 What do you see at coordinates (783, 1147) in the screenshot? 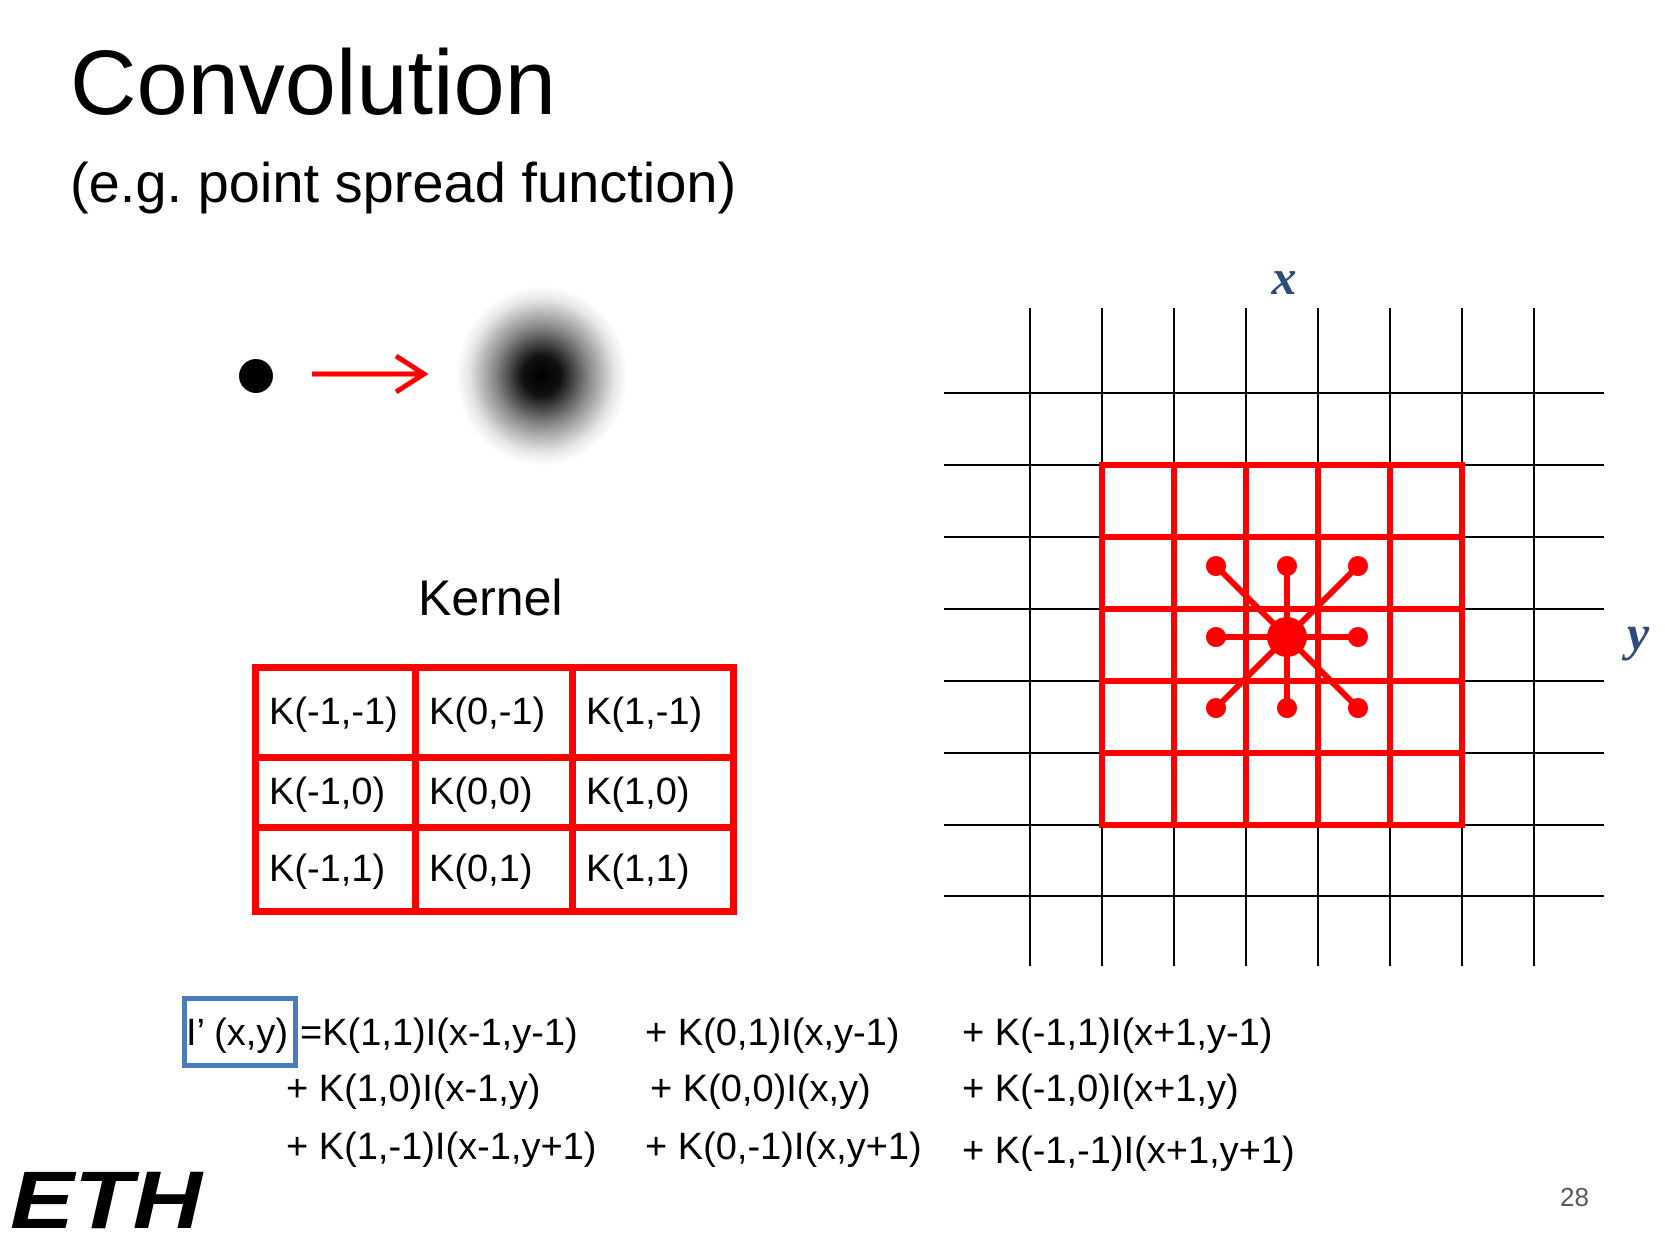
I see `equation-term: + K(0,-1)I(x,y+1)` at bounding box center [783, 1147].